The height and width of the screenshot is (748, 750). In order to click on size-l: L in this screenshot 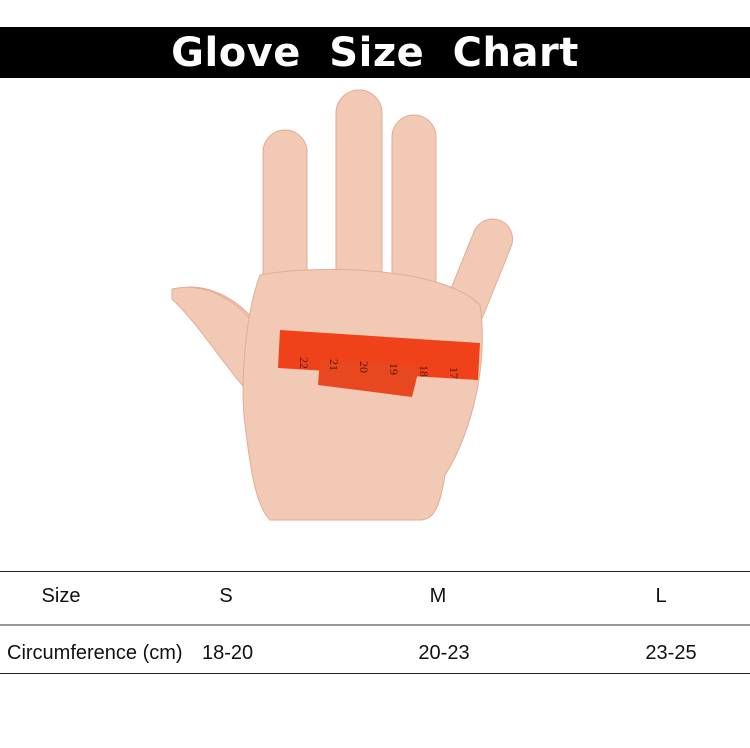, I will do `click(661, 596)`.